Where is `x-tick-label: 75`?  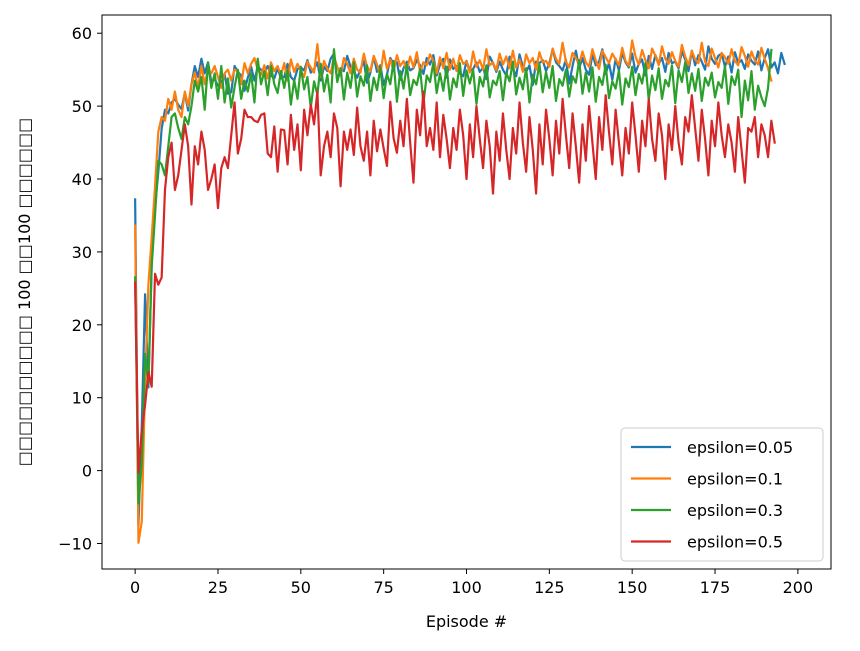
x-tick-label: 75 is located at coordinates (383, 587).